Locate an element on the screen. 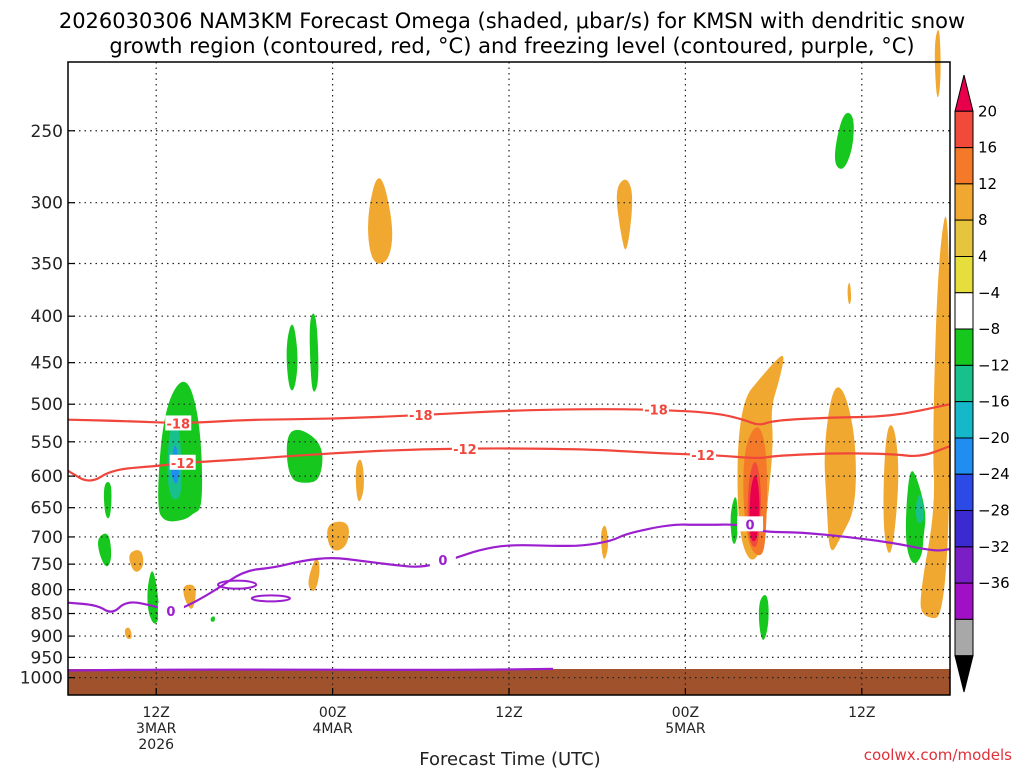  colorbar-label: −32 is located at coordinates (994, 547).